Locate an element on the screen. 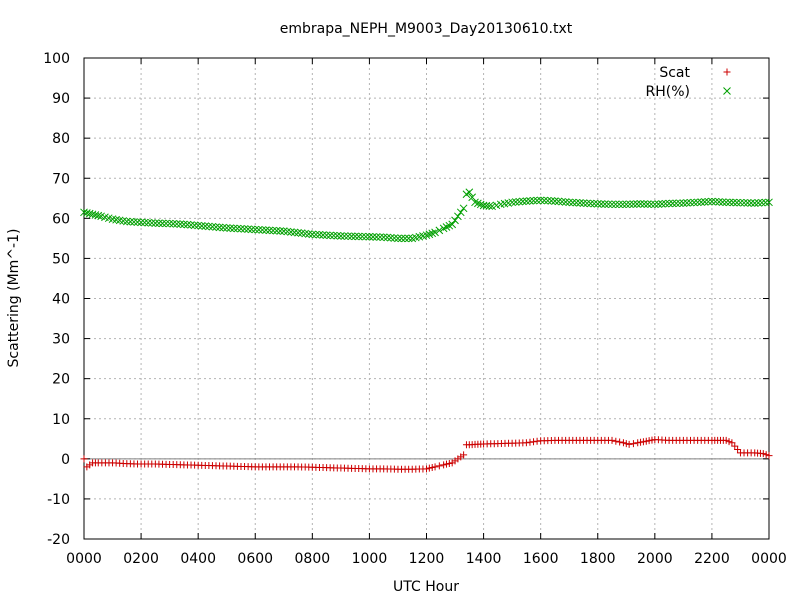 The image size is (800, 600). legend-markers is located at coordinates (727, 81).